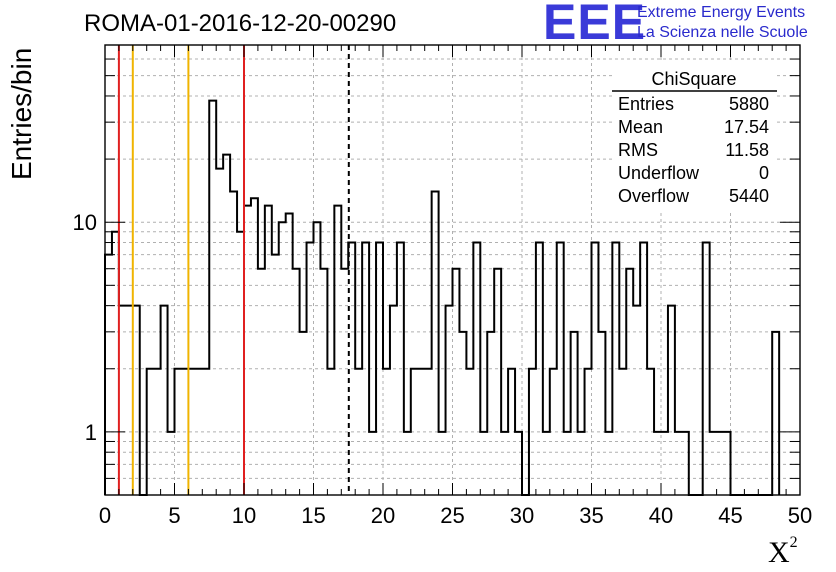  What do you see at coordinates (654, 196) in the screenshot?
I see `stats-label: Overflow` at bounding box center [654, 196].